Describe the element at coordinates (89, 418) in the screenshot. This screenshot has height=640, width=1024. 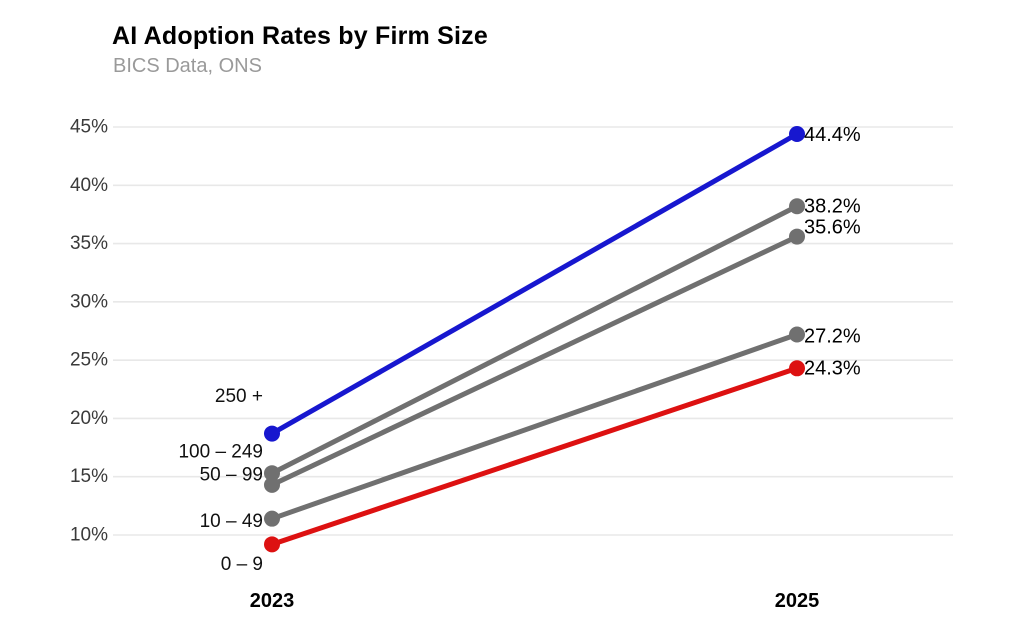
I see `y-tick-label: 20%` at that location.